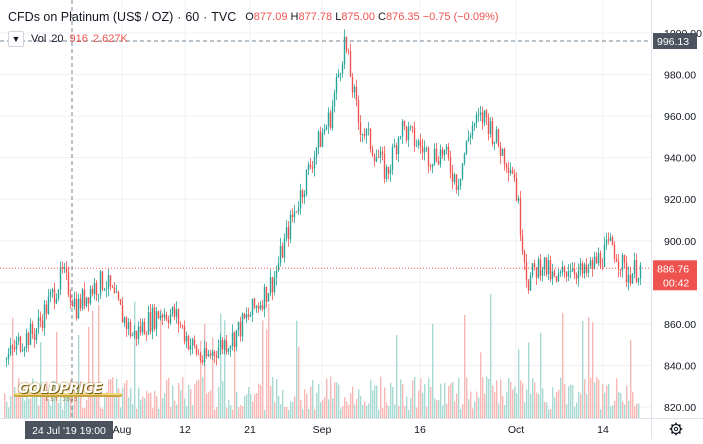 The image size is (703, 444). What do you see at coordinates (192, 17) in the screenshot?
I see `interval-label: 60` at bounding box center [192, 17].